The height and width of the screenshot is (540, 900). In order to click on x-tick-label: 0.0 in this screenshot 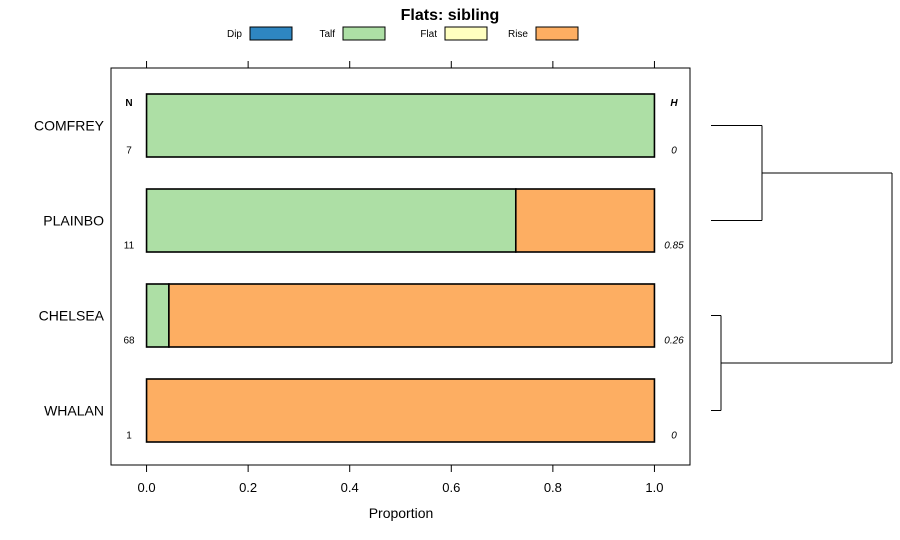, I will do `click(147, 487)`.